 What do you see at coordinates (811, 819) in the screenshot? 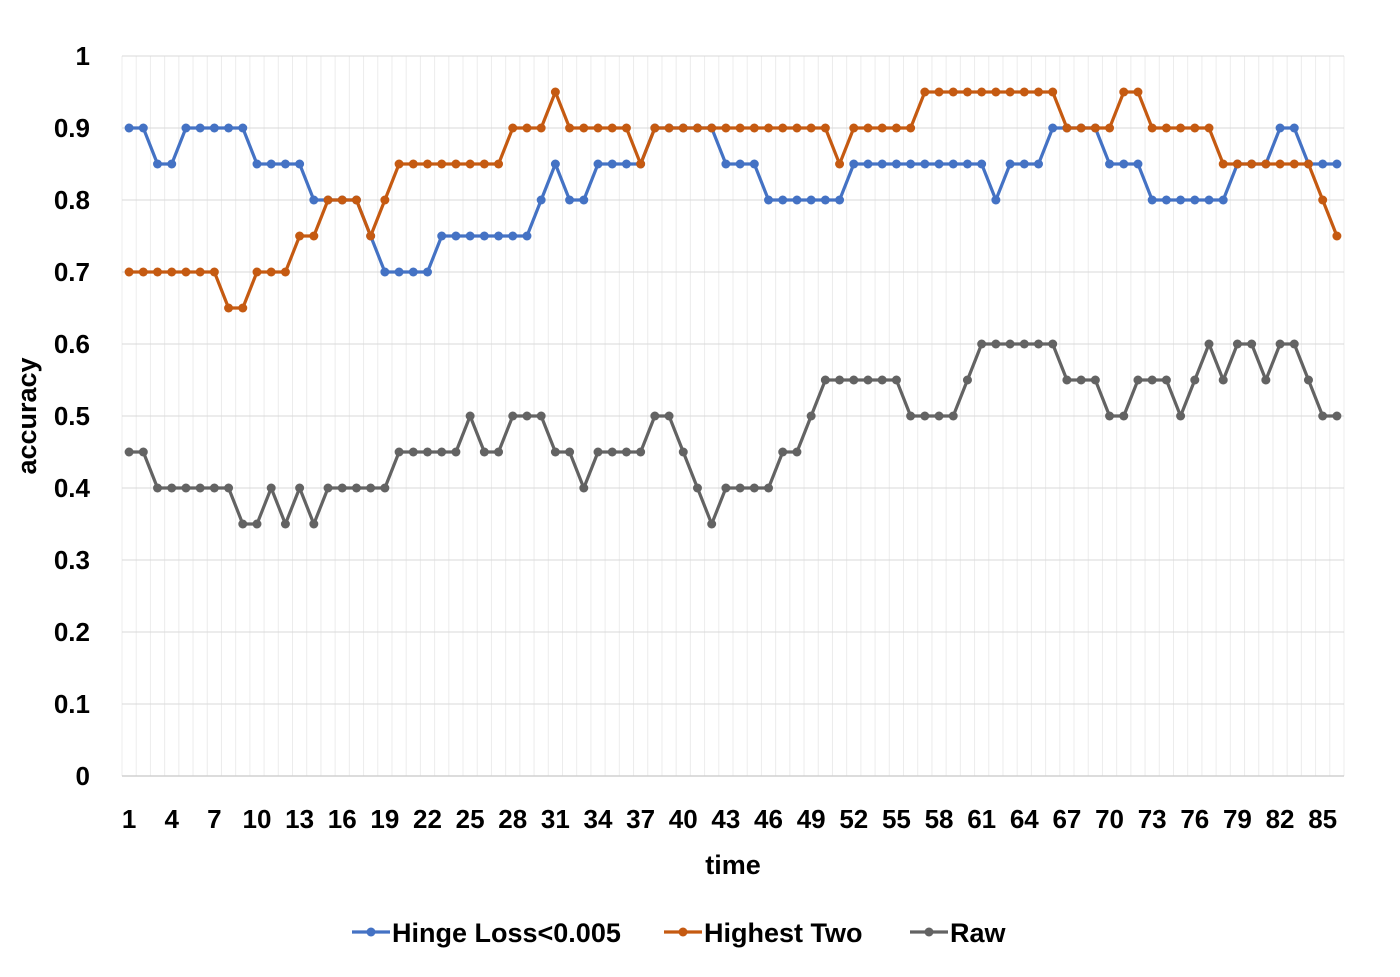
I see `x-tick-label: 49` at bounding box center [811, 819].